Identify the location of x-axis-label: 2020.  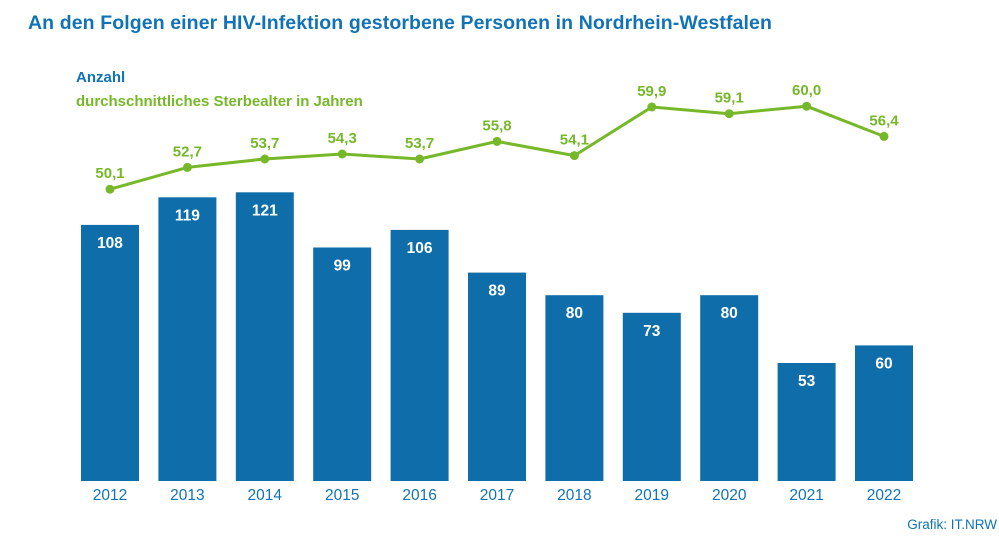
(729, 495).